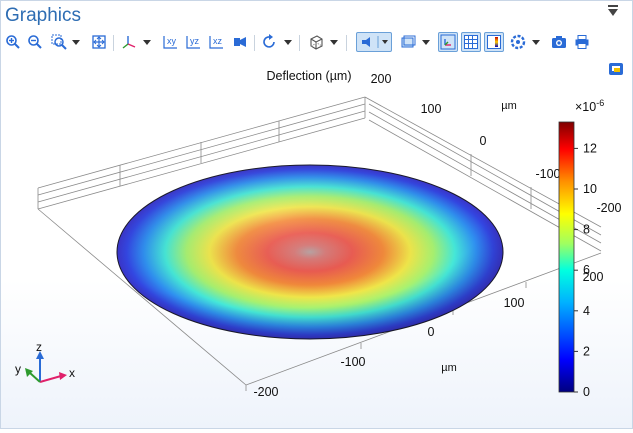 This screenshot has height=433, width=633. Describe the element at coordinates (547, 174) in the screenshot. I see `right-axis-tick-minus100: -100` at that location.